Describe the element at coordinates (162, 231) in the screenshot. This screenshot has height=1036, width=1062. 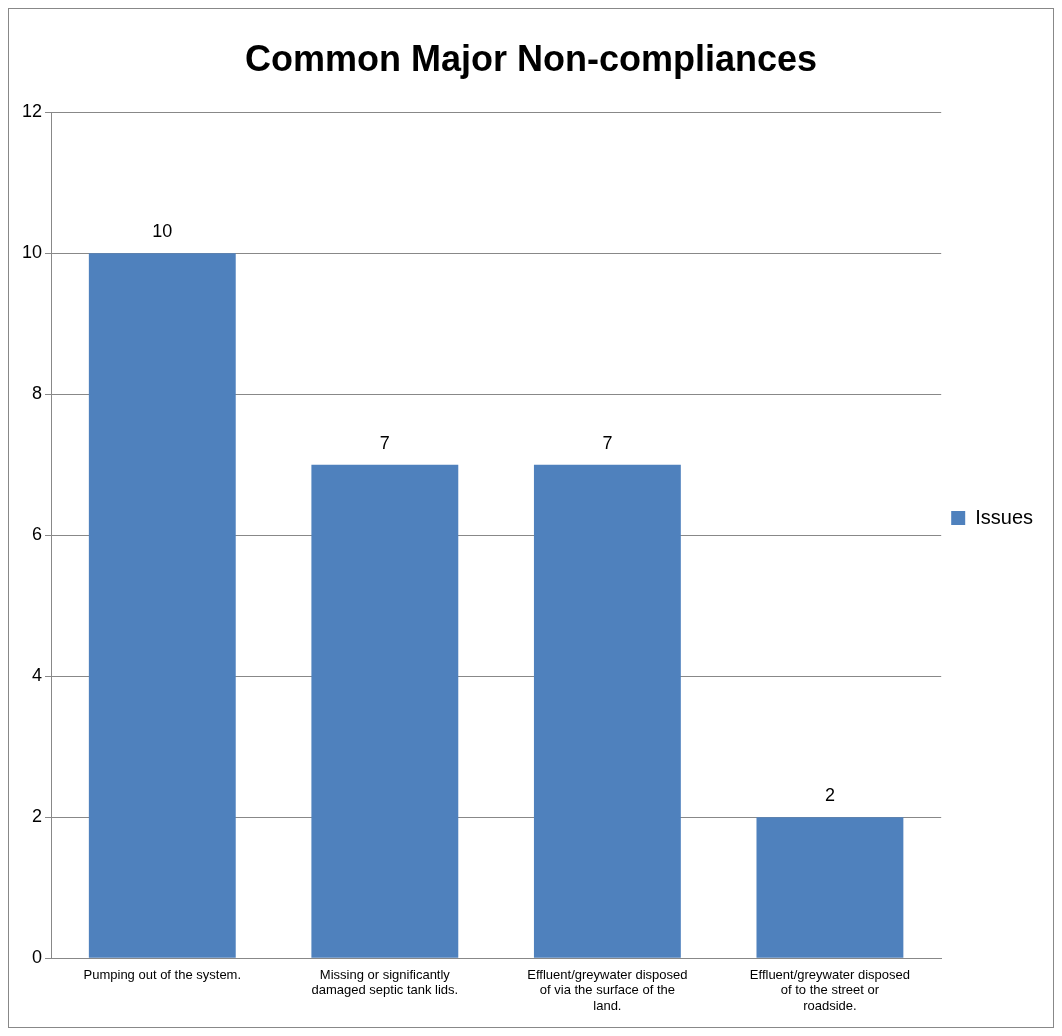
I see `data-label: 10` at that location.